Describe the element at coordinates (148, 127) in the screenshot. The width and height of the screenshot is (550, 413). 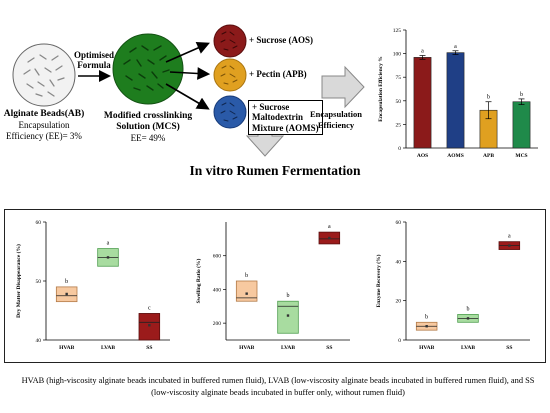
I see `mcs-title-2: Solution (MCS)` at that location.